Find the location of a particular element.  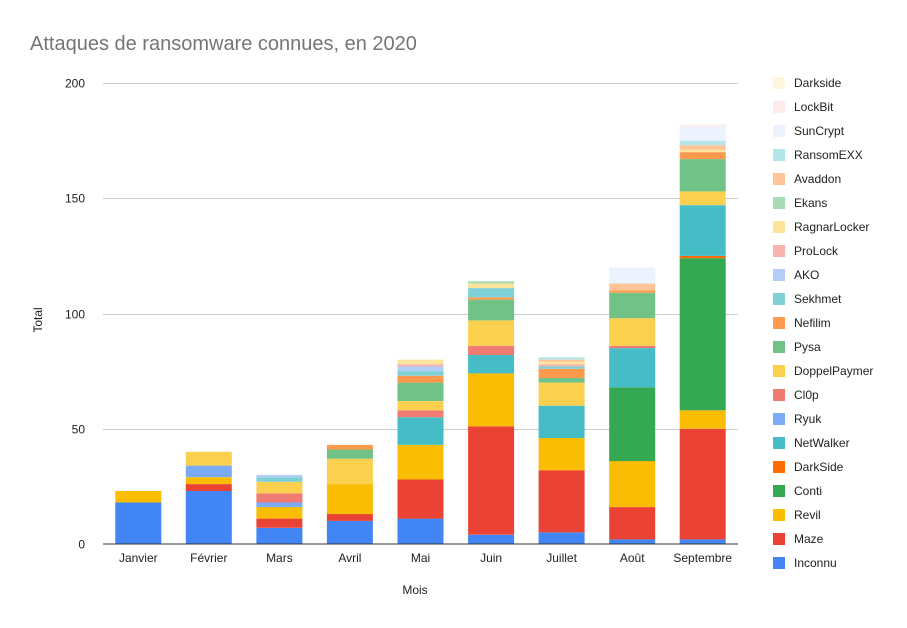

y-tick-label: 200 is located at coordinates (75, 84).